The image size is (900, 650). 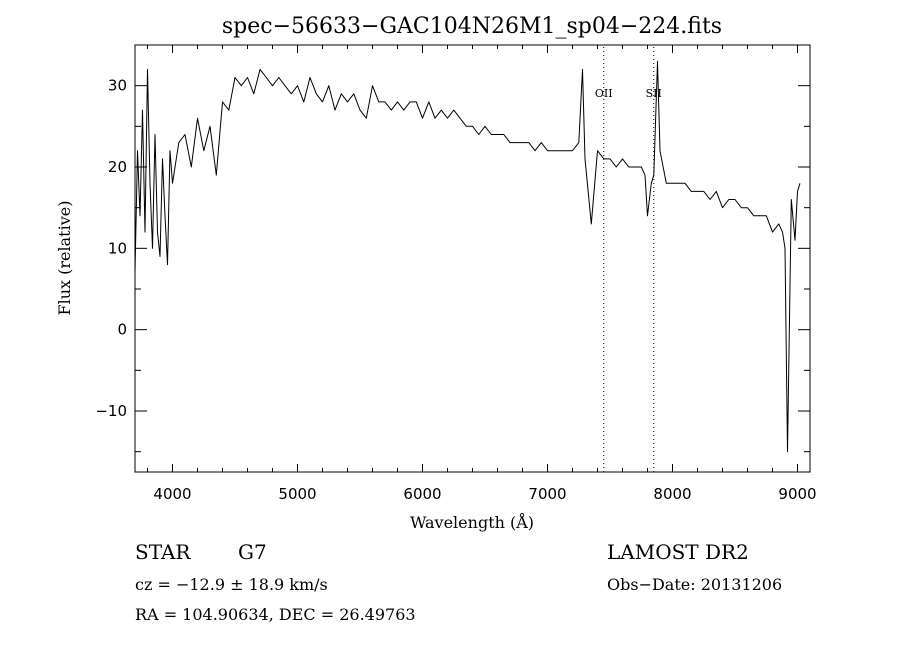 I want to click on y-tick-label--10: −10, so click(x=111, y=411).